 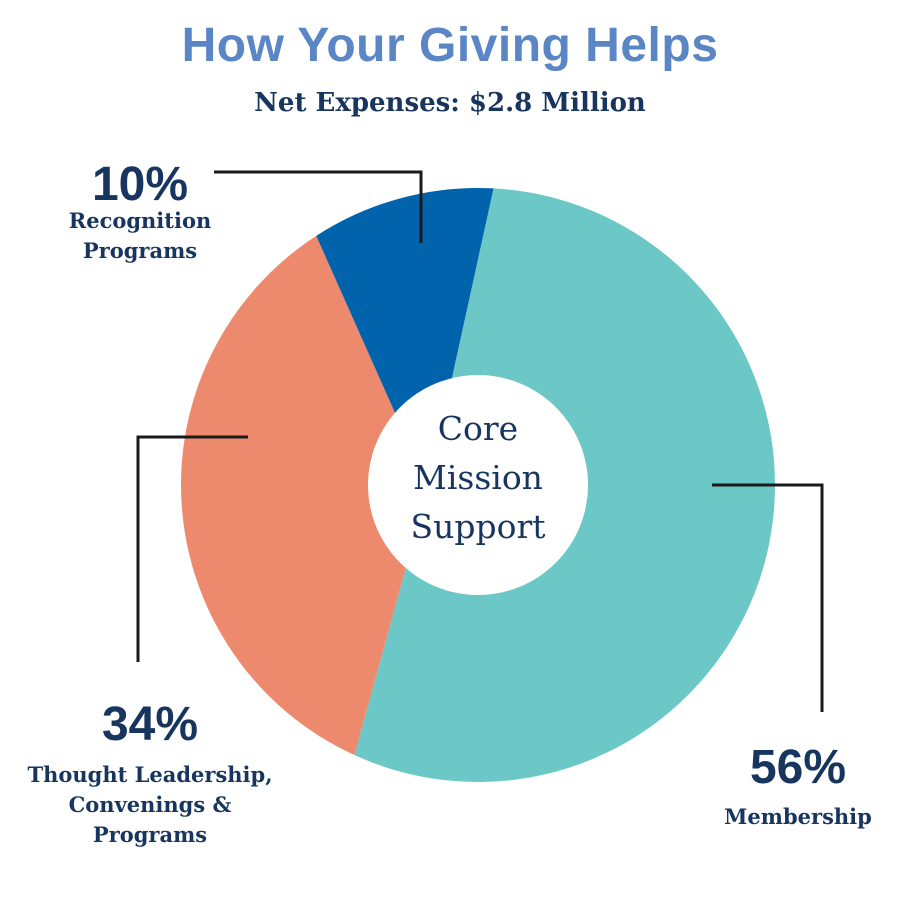 I want to click on chart-title: How Your Giving Helps, so click(x=450, y=45).